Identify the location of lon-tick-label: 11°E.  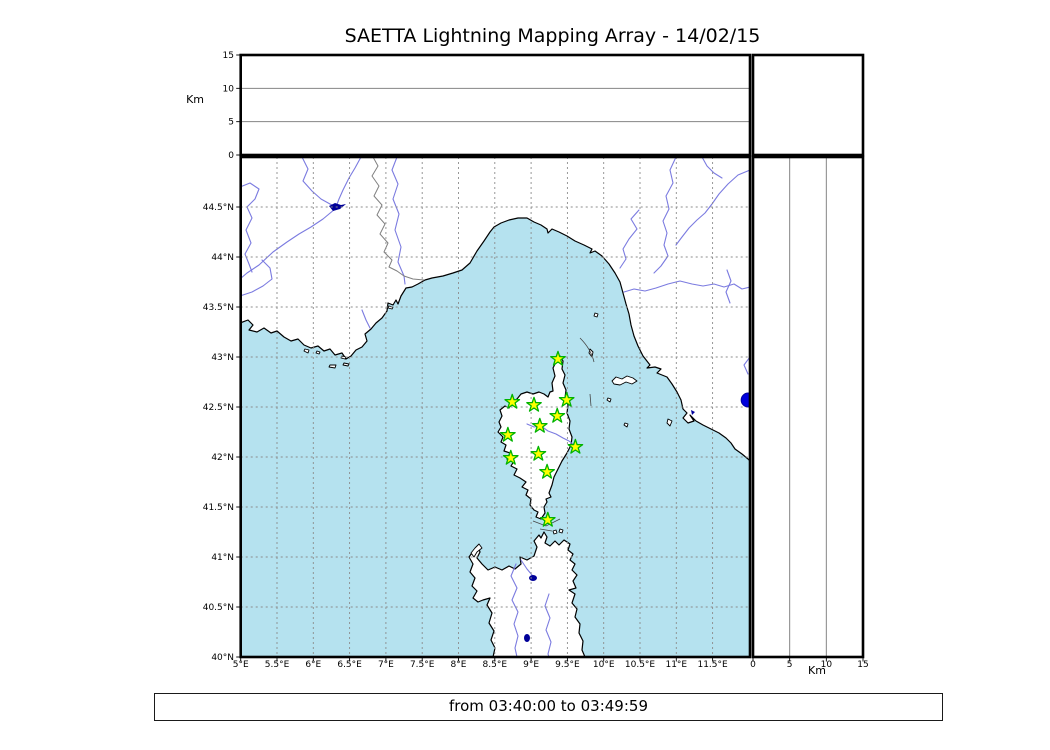
(676, 665).